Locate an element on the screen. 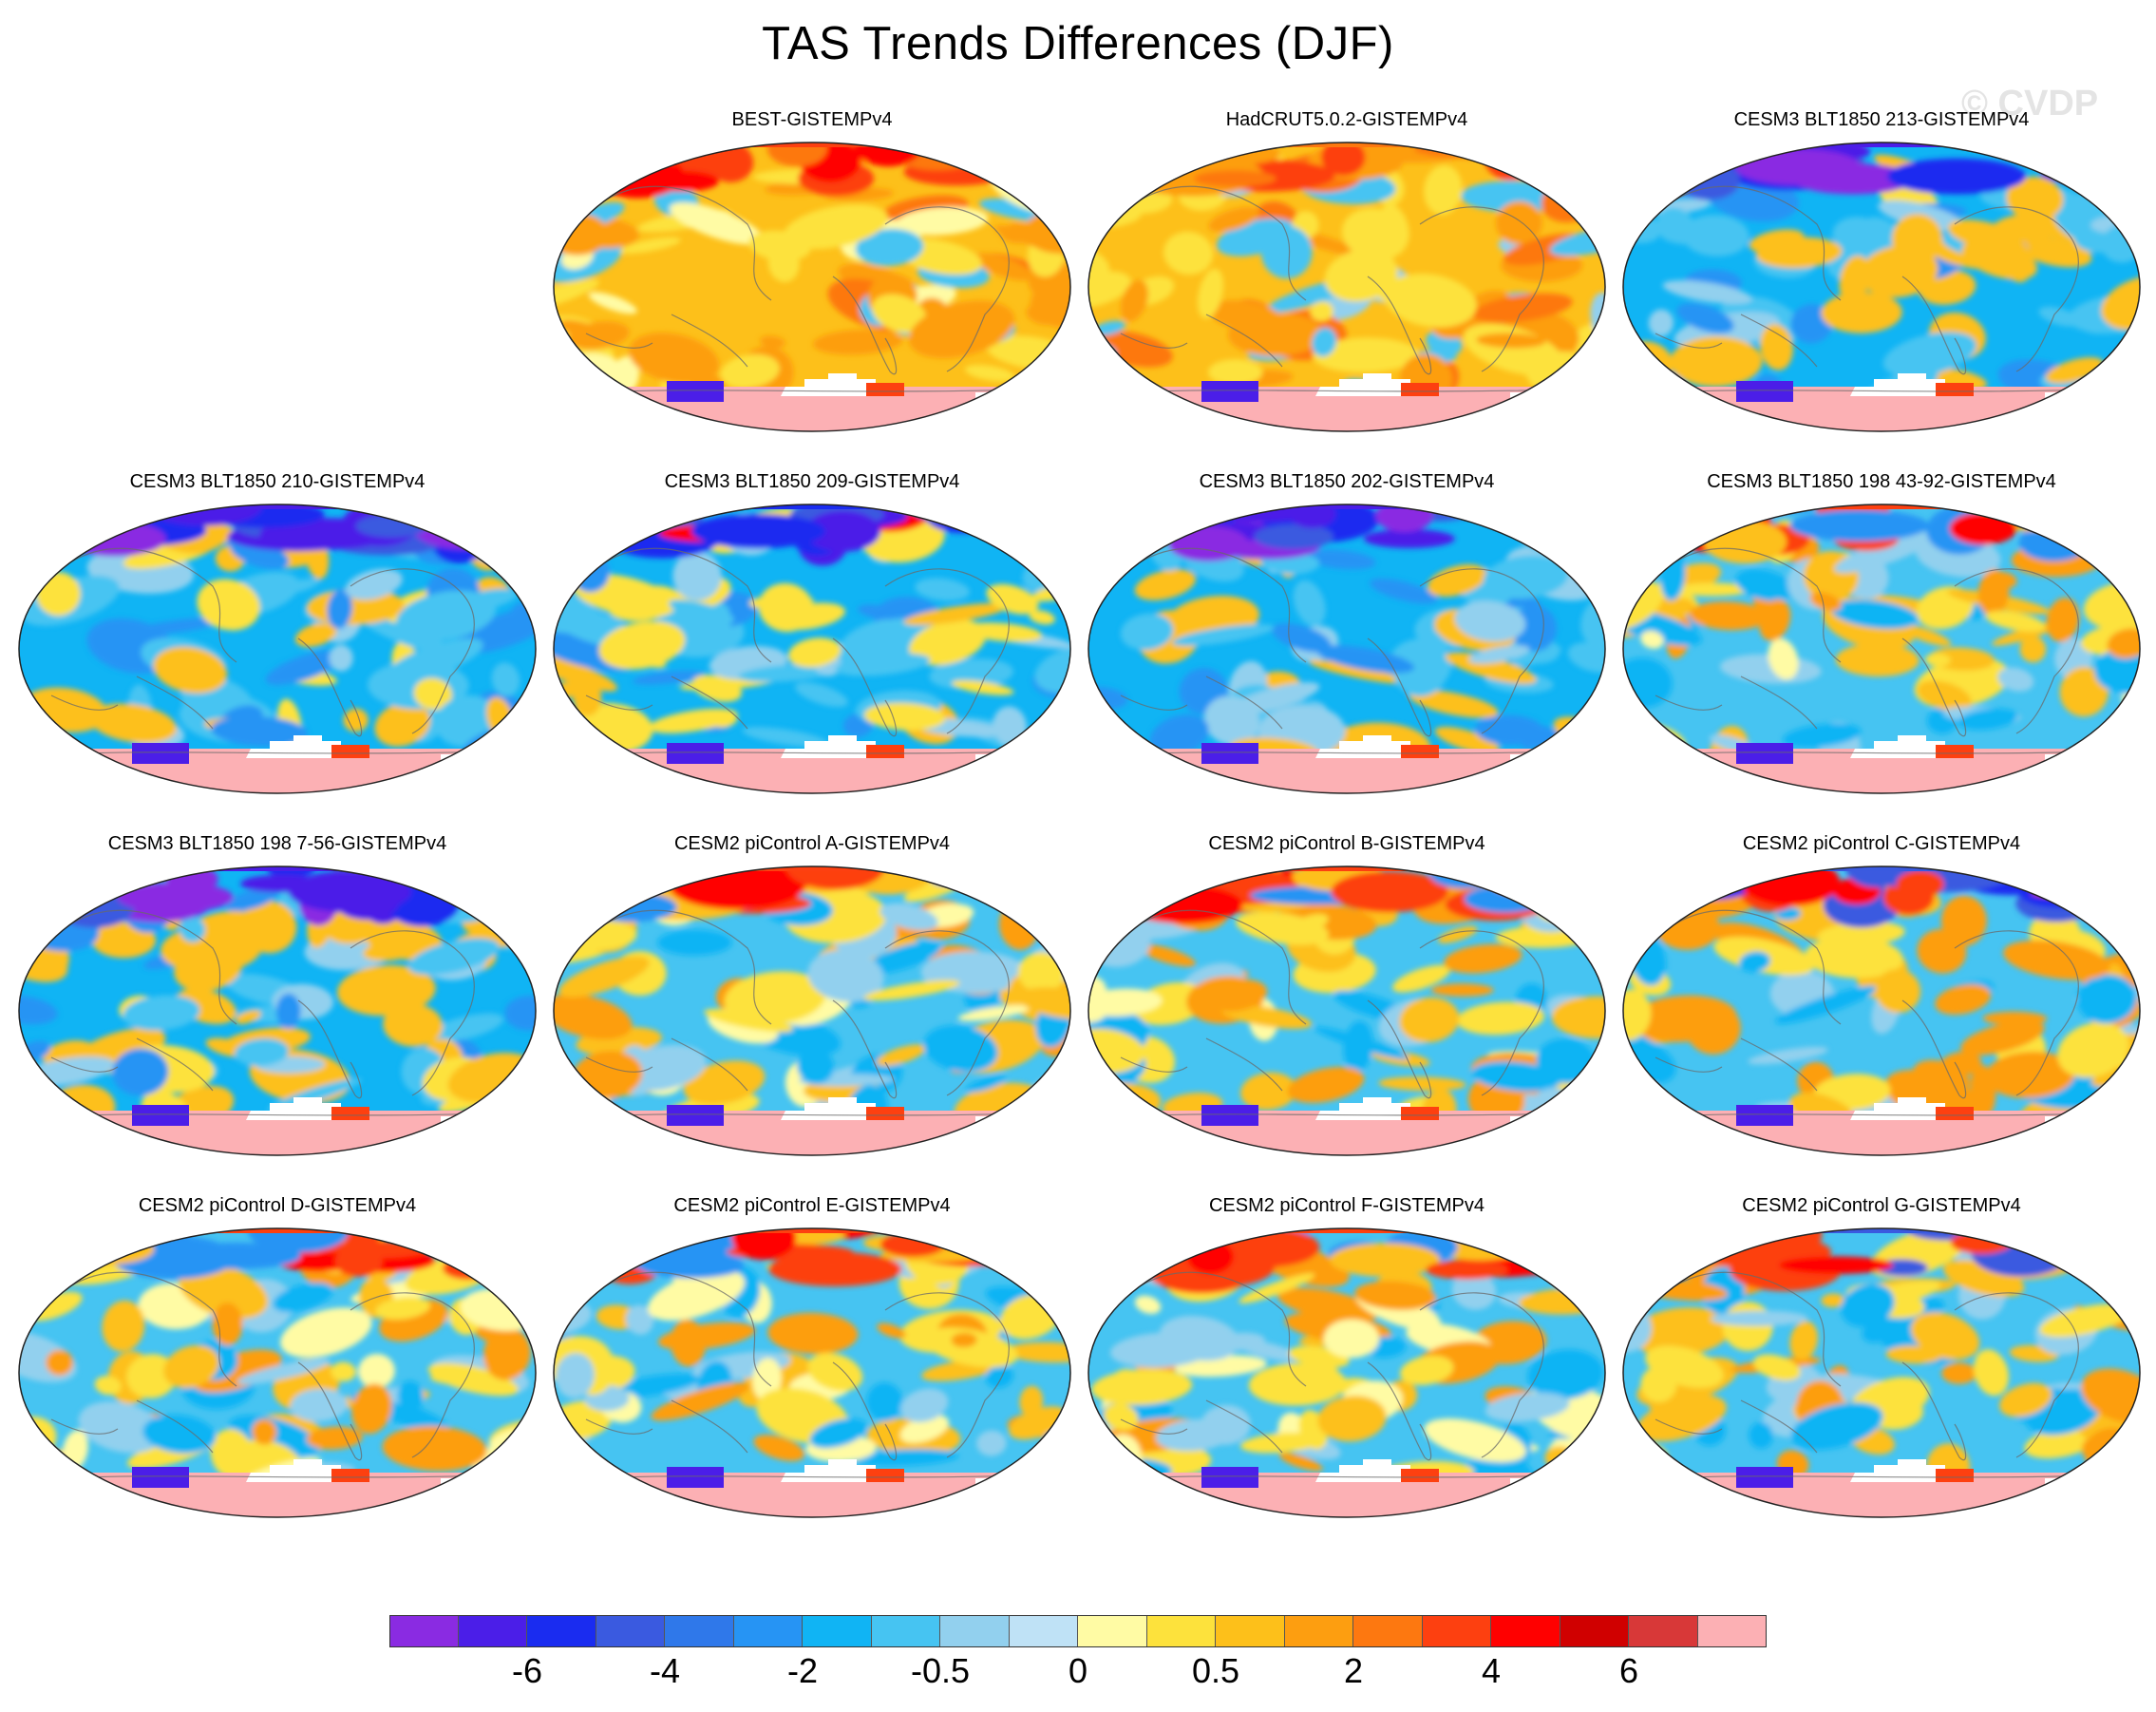  map-panel: CESM2 piControl G-GISTEMPv4 is located at coordinates (1882, 1359).